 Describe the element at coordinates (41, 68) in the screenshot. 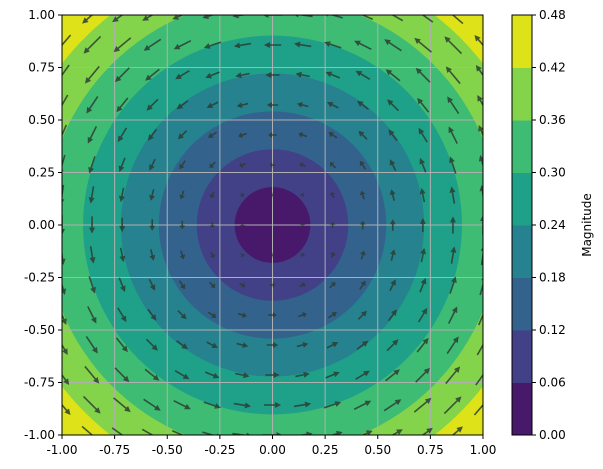

I see `y-tick-label: 0.75` at that location.